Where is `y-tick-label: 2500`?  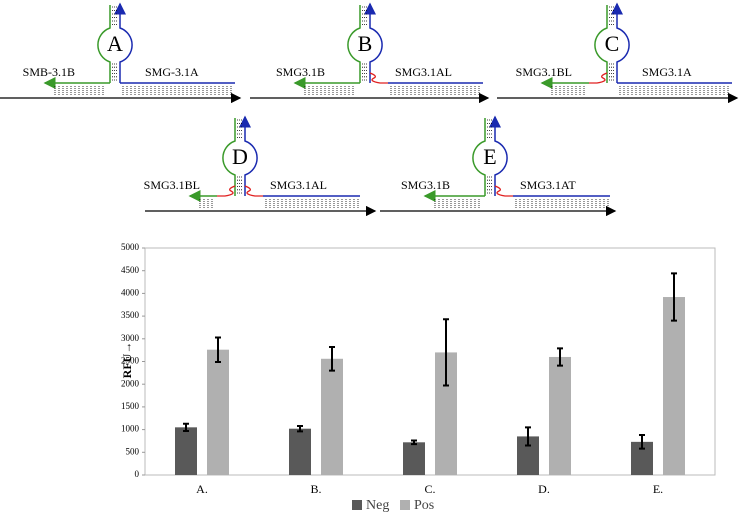 y-tick-label: 2500 is located at coordinates (130, 361).